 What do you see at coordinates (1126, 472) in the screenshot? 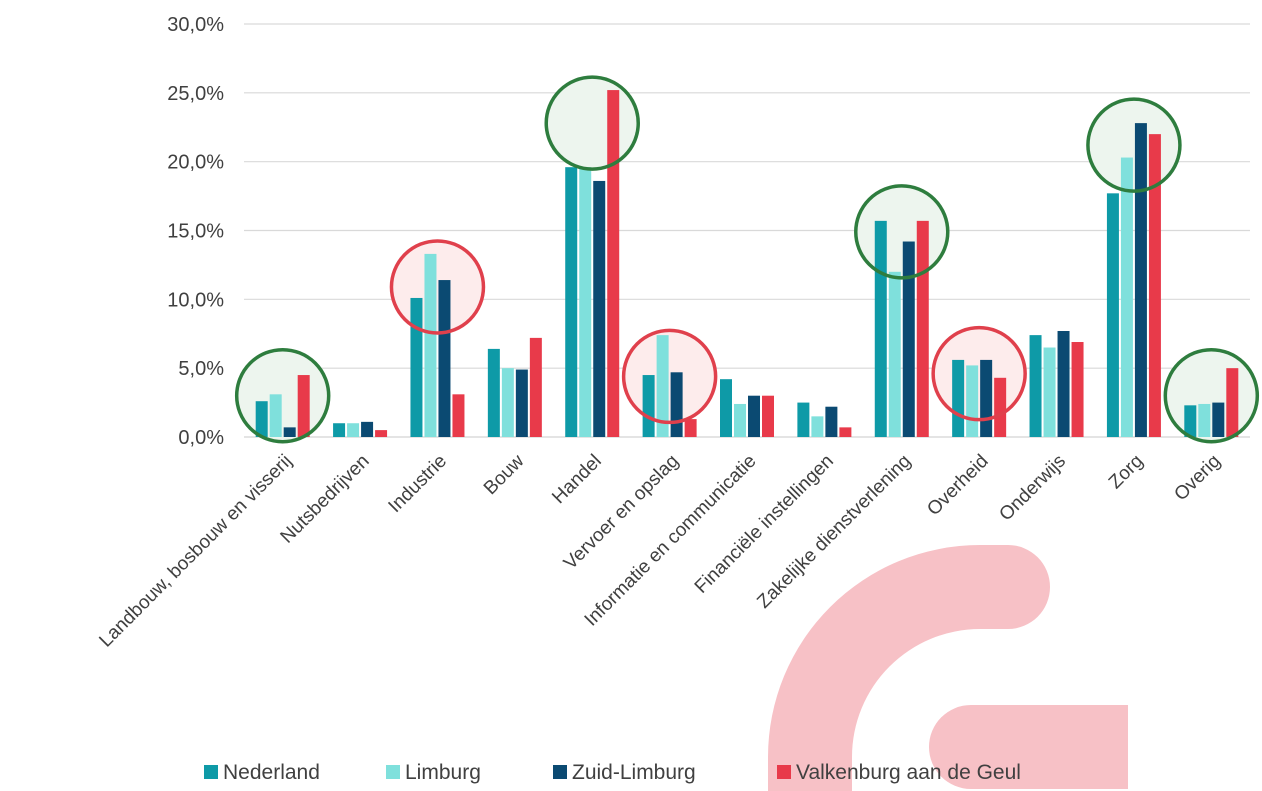
I see `x-category-label: Zorg` at bounding box center [1126, 472].